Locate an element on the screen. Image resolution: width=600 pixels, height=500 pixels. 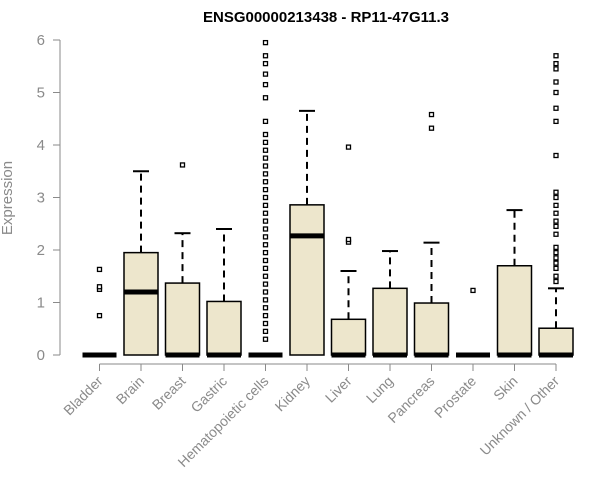
y-tick-label: 4 is located at coordinates (41, 145).